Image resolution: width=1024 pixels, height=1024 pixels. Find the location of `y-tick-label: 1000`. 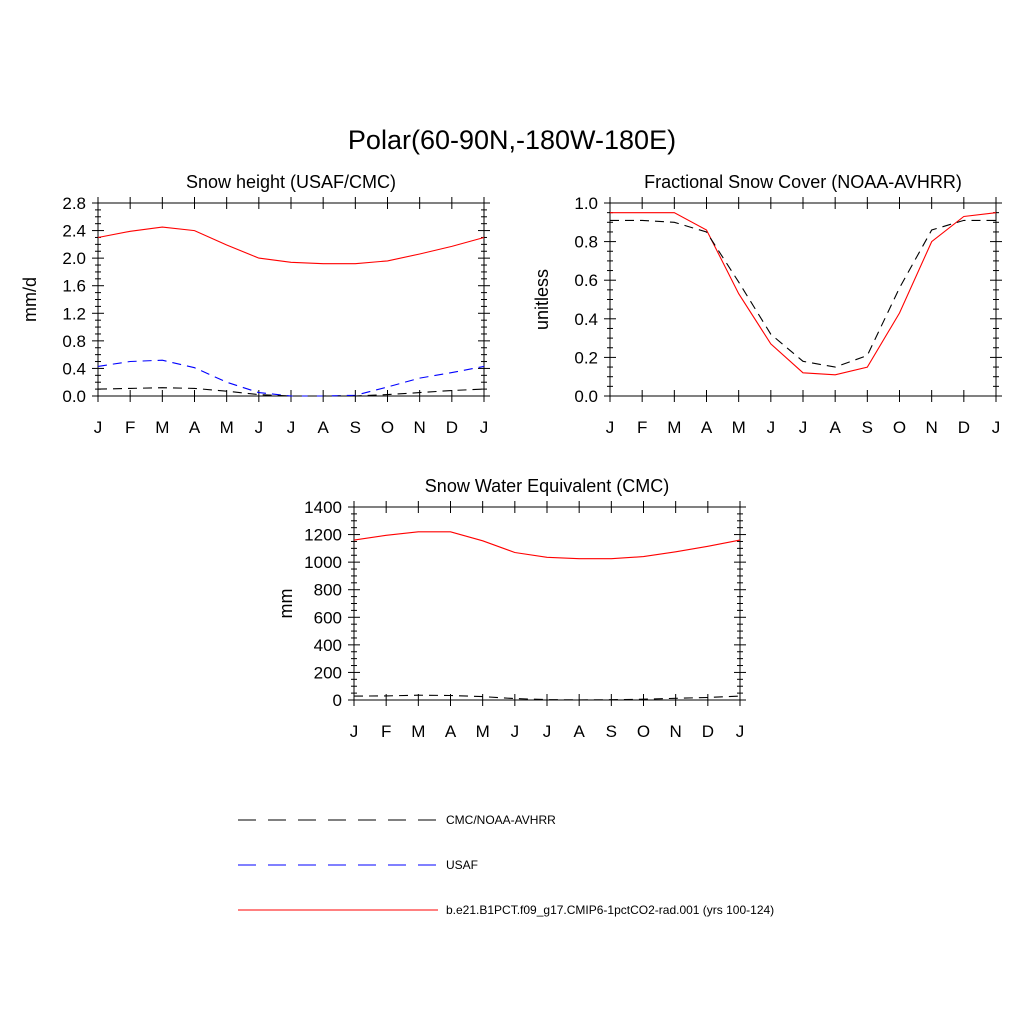

y-tick-label: 1000 is located at coordinates (323, 562).